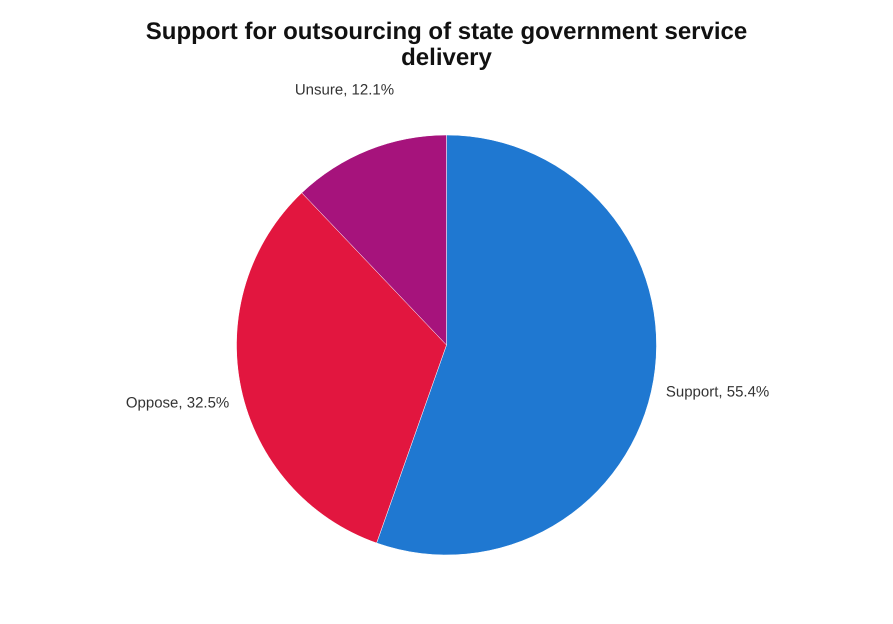  What do you see at coordinates (718, 391) in the screenshot?
I see `slice-label: Support, 55.4%` at bounding box center [718, 391].